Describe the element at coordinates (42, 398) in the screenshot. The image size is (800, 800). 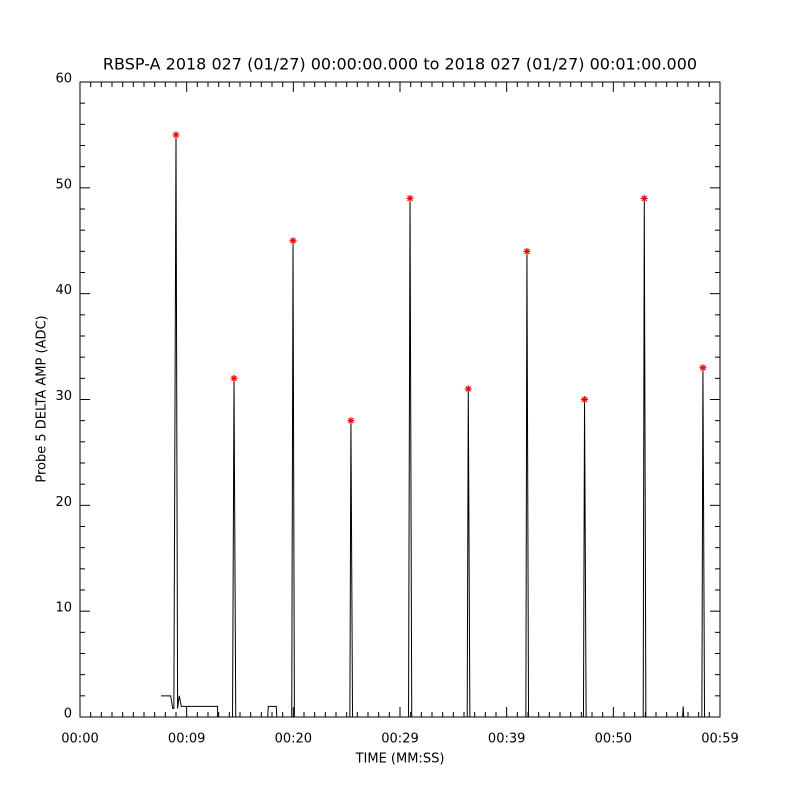
I see `y-axis-label: Probe 5 DELTA AMP (ADC)` at that location.